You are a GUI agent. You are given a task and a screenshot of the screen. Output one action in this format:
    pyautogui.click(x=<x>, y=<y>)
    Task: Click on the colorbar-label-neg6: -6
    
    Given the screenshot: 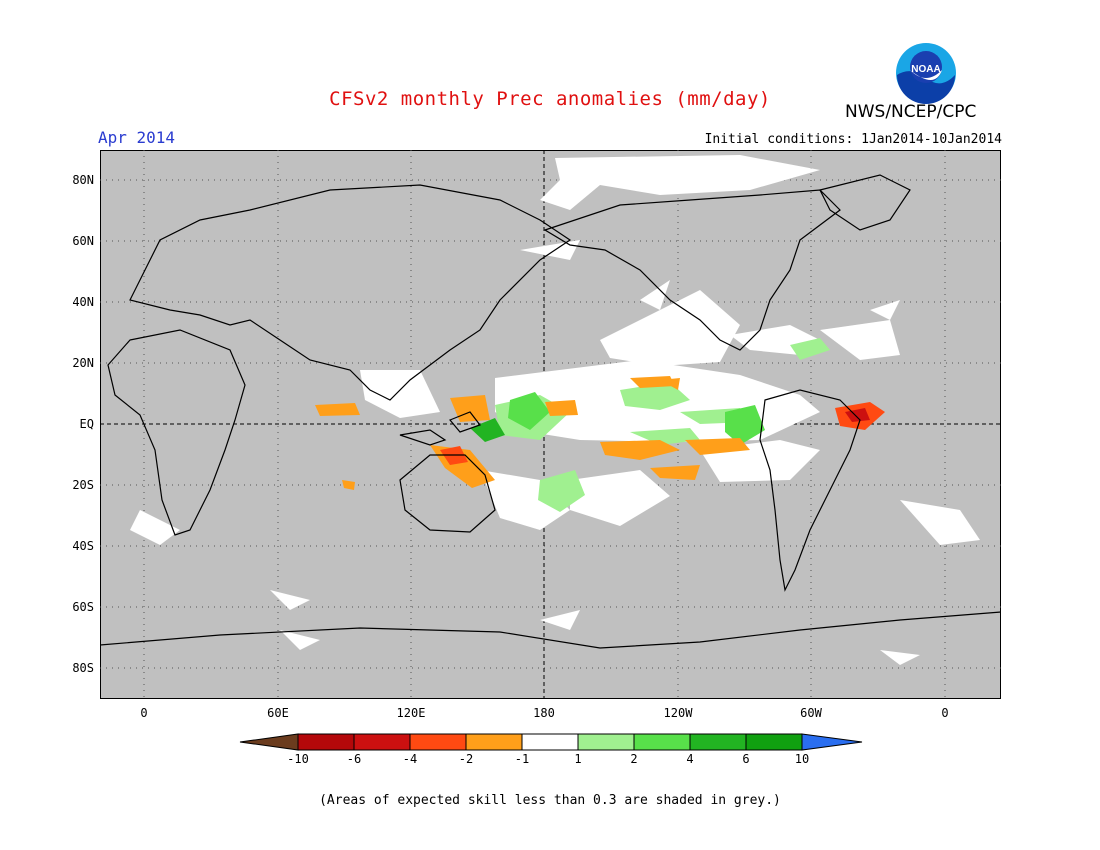 What is the action you would take?
    pyautogui.click(x=354, y=759)
    